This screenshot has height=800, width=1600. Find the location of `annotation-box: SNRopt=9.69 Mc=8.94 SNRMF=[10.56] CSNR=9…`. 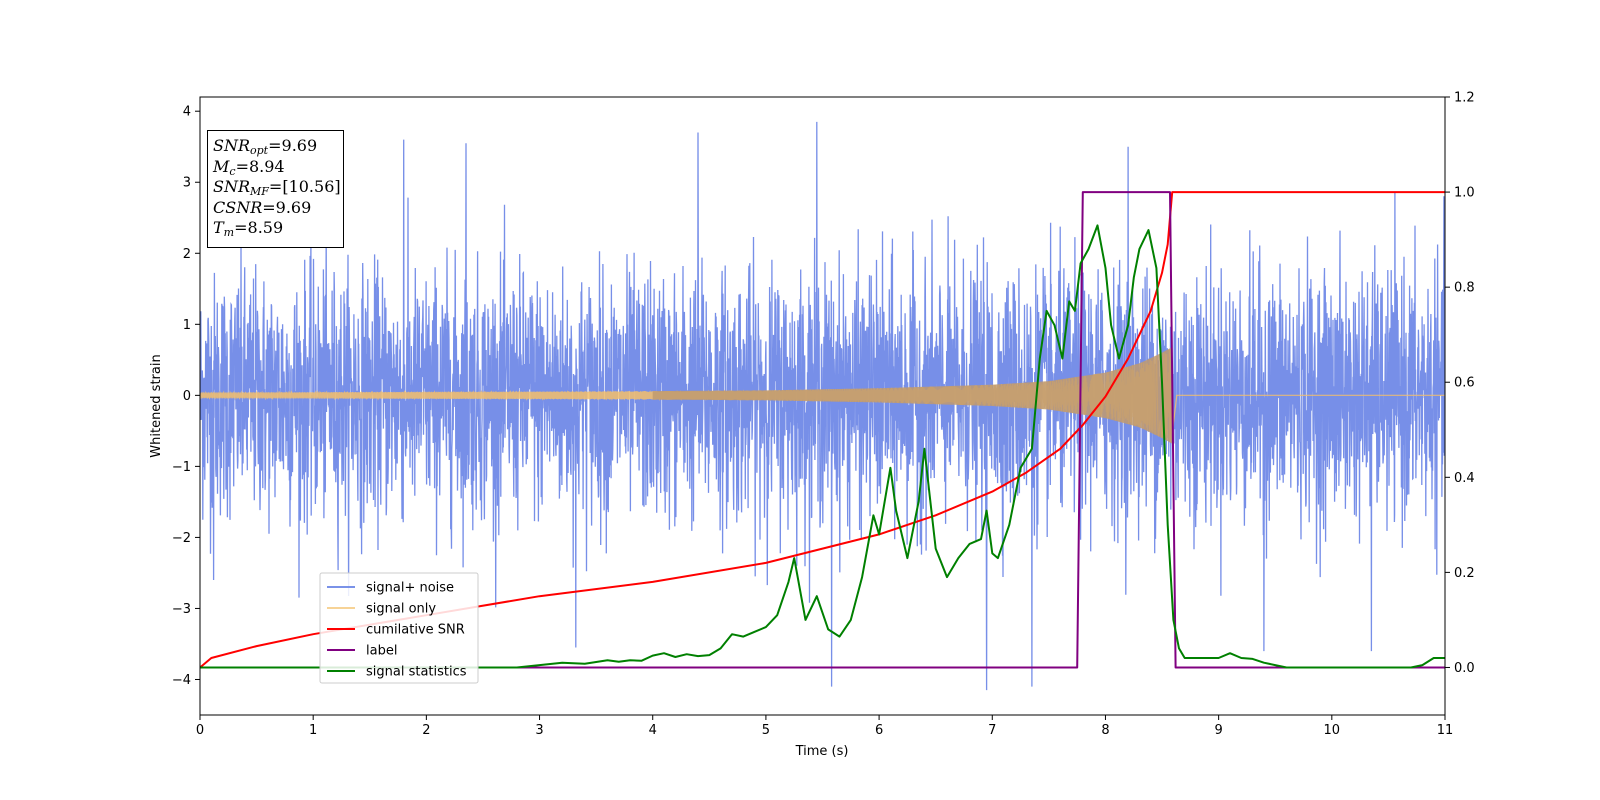

annotation-box: SNRopt=9.69 Mc=8.94 SNRMF=[10.56] CSNR=9… is located at coordinates (275, 189).